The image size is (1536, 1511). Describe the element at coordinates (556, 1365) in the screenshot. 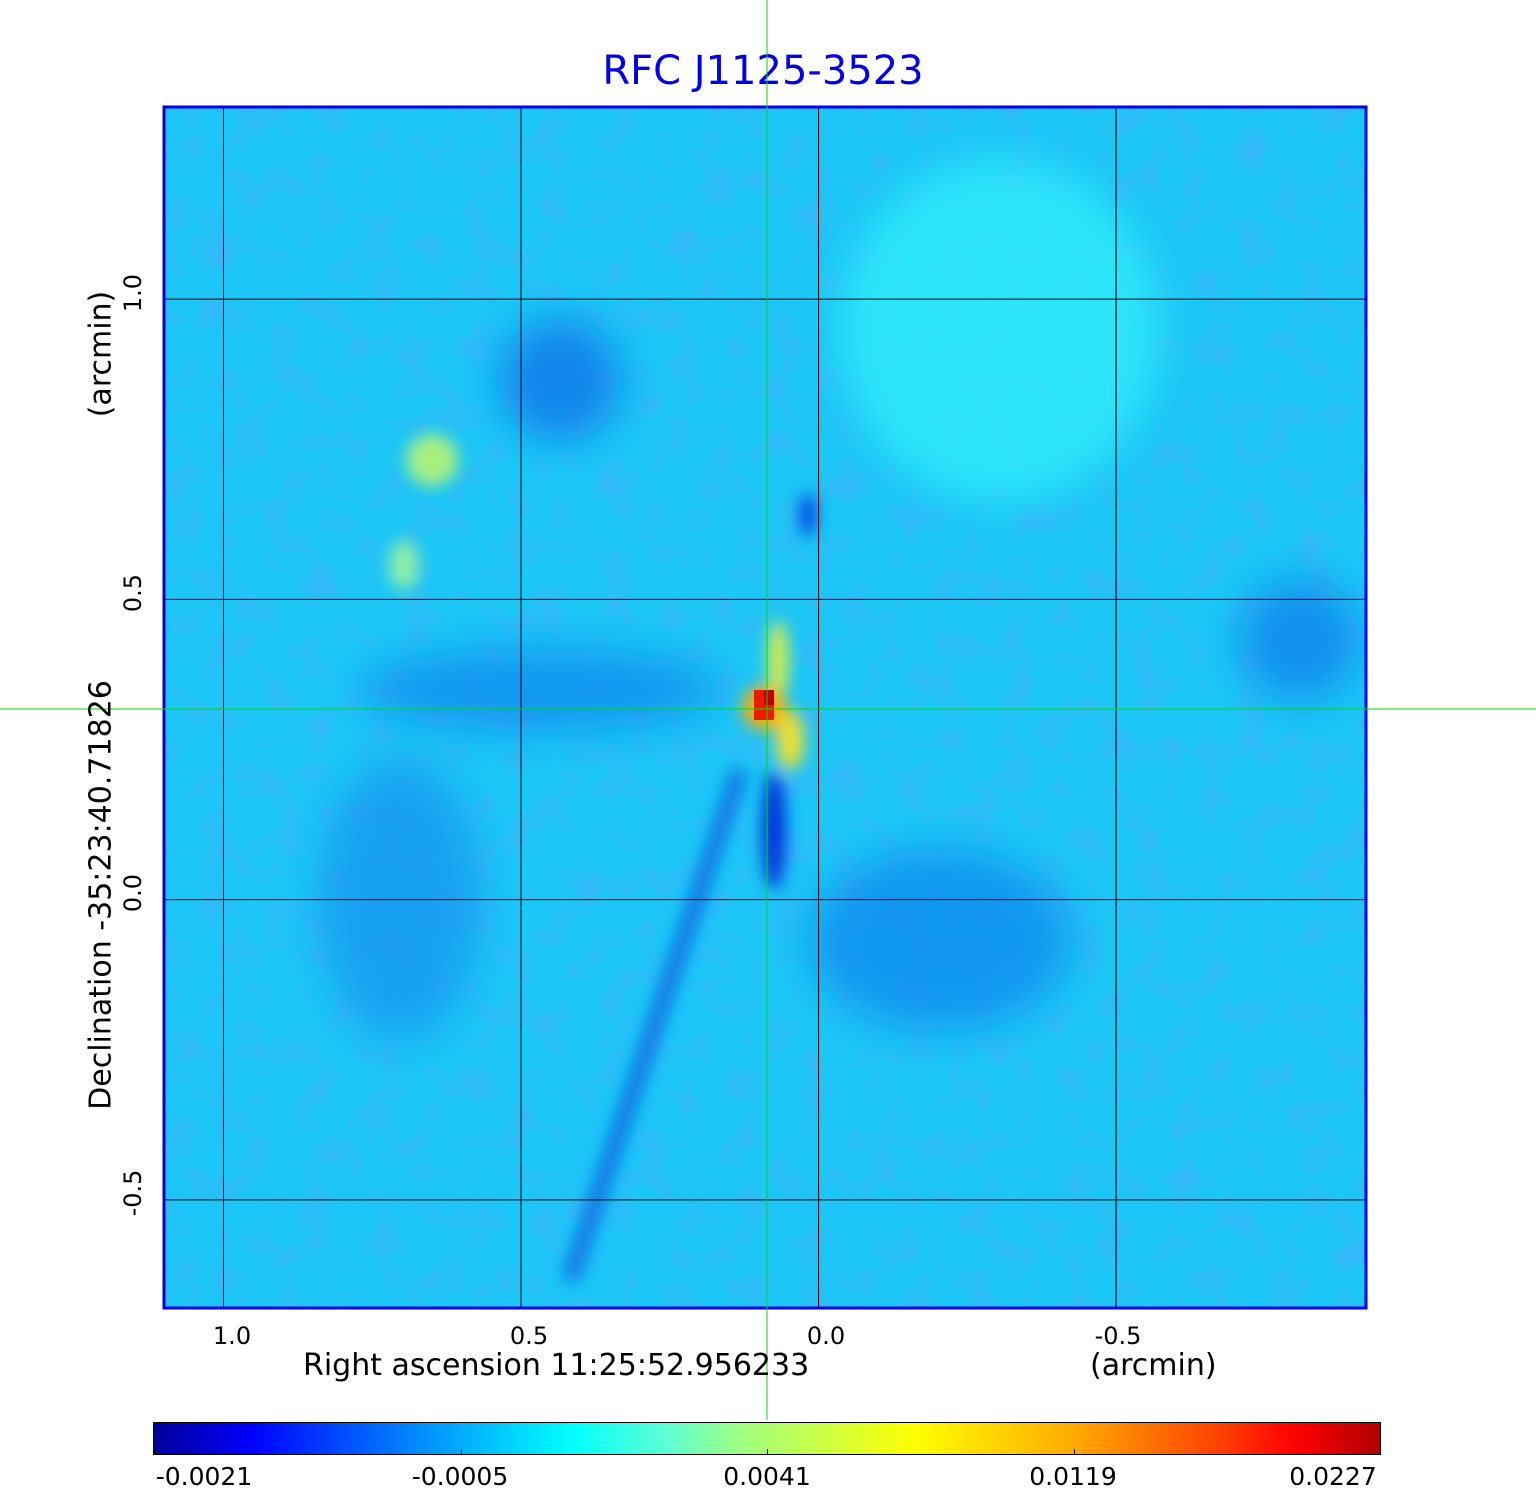

I see `x-axis-label: Right ascension 11:25:52.956233` at that location.